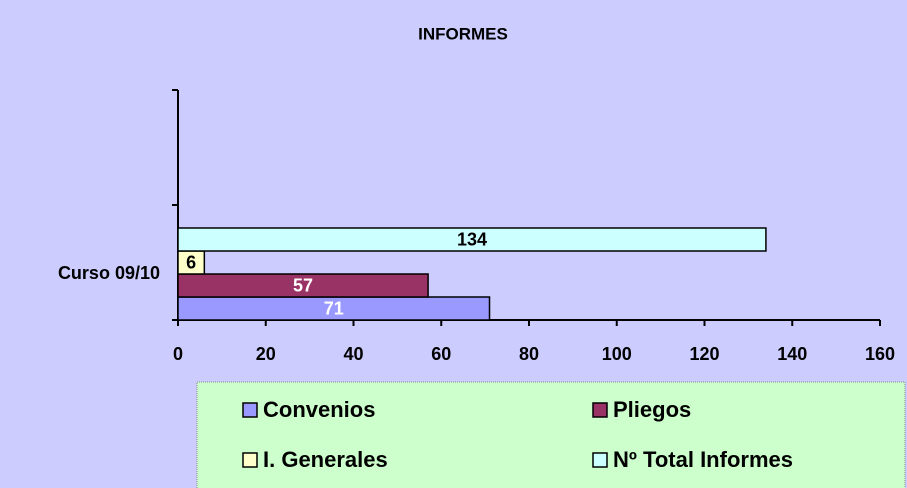 The height and width of the screenshot is (488, 907). I want to click on x-tick-label: 120, so click(704, 354).